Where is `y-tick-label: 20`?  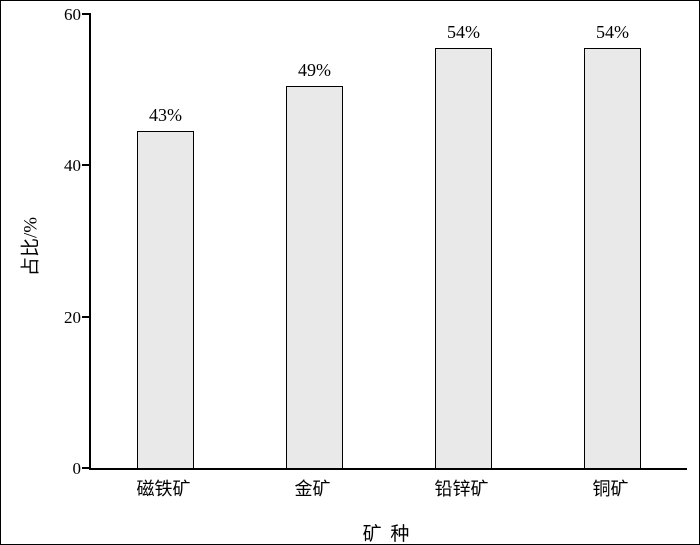
y-tick-label: 20 is located at coordinates (72, 317).